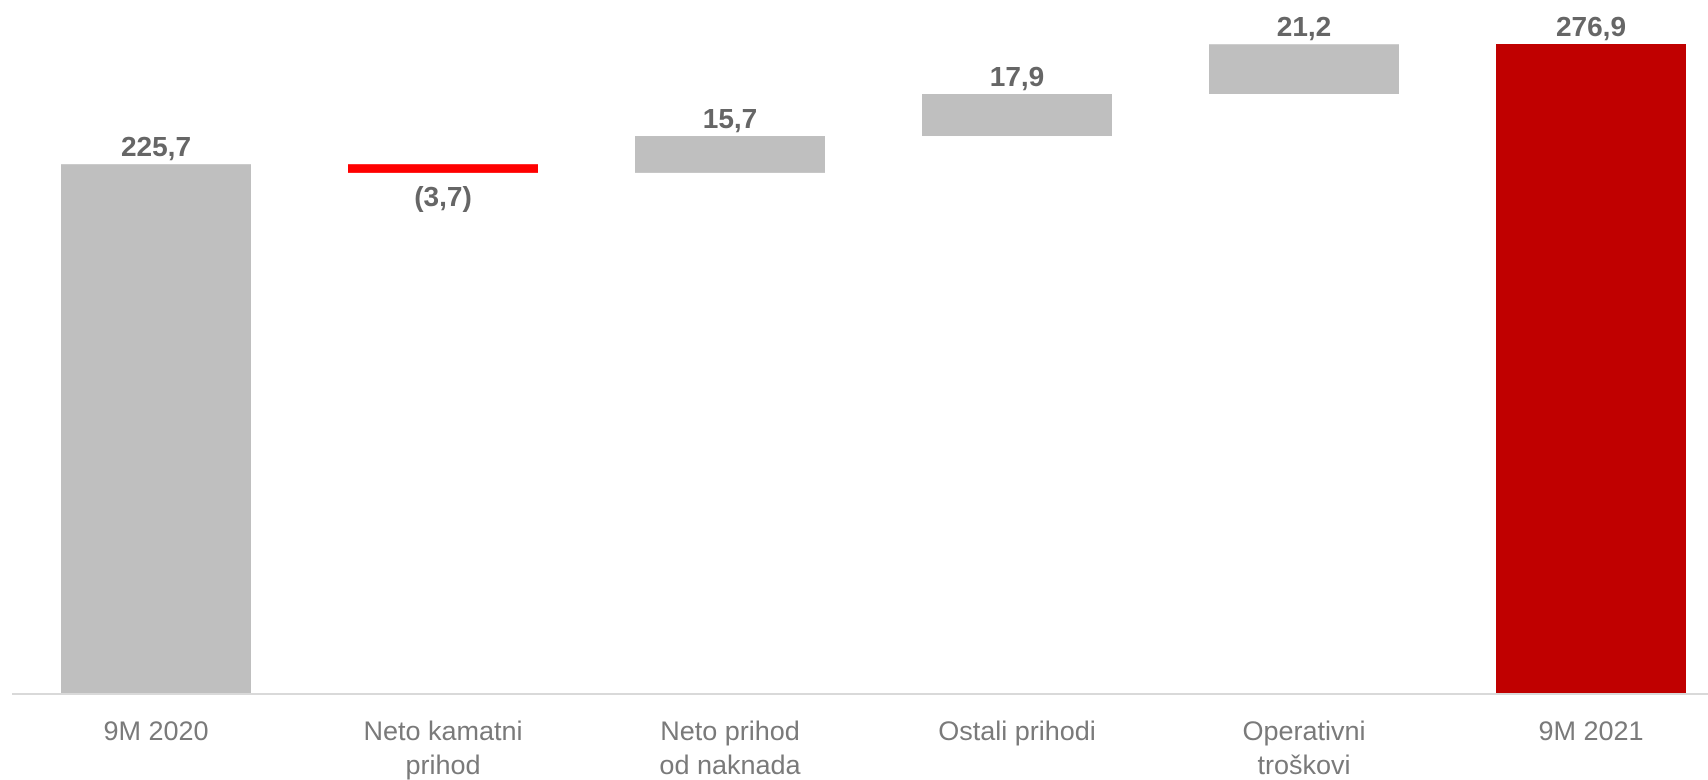 The height and width of the screenshot is (780, 1708). I want to click on value-label-1: 225,7, so click(156, 146).